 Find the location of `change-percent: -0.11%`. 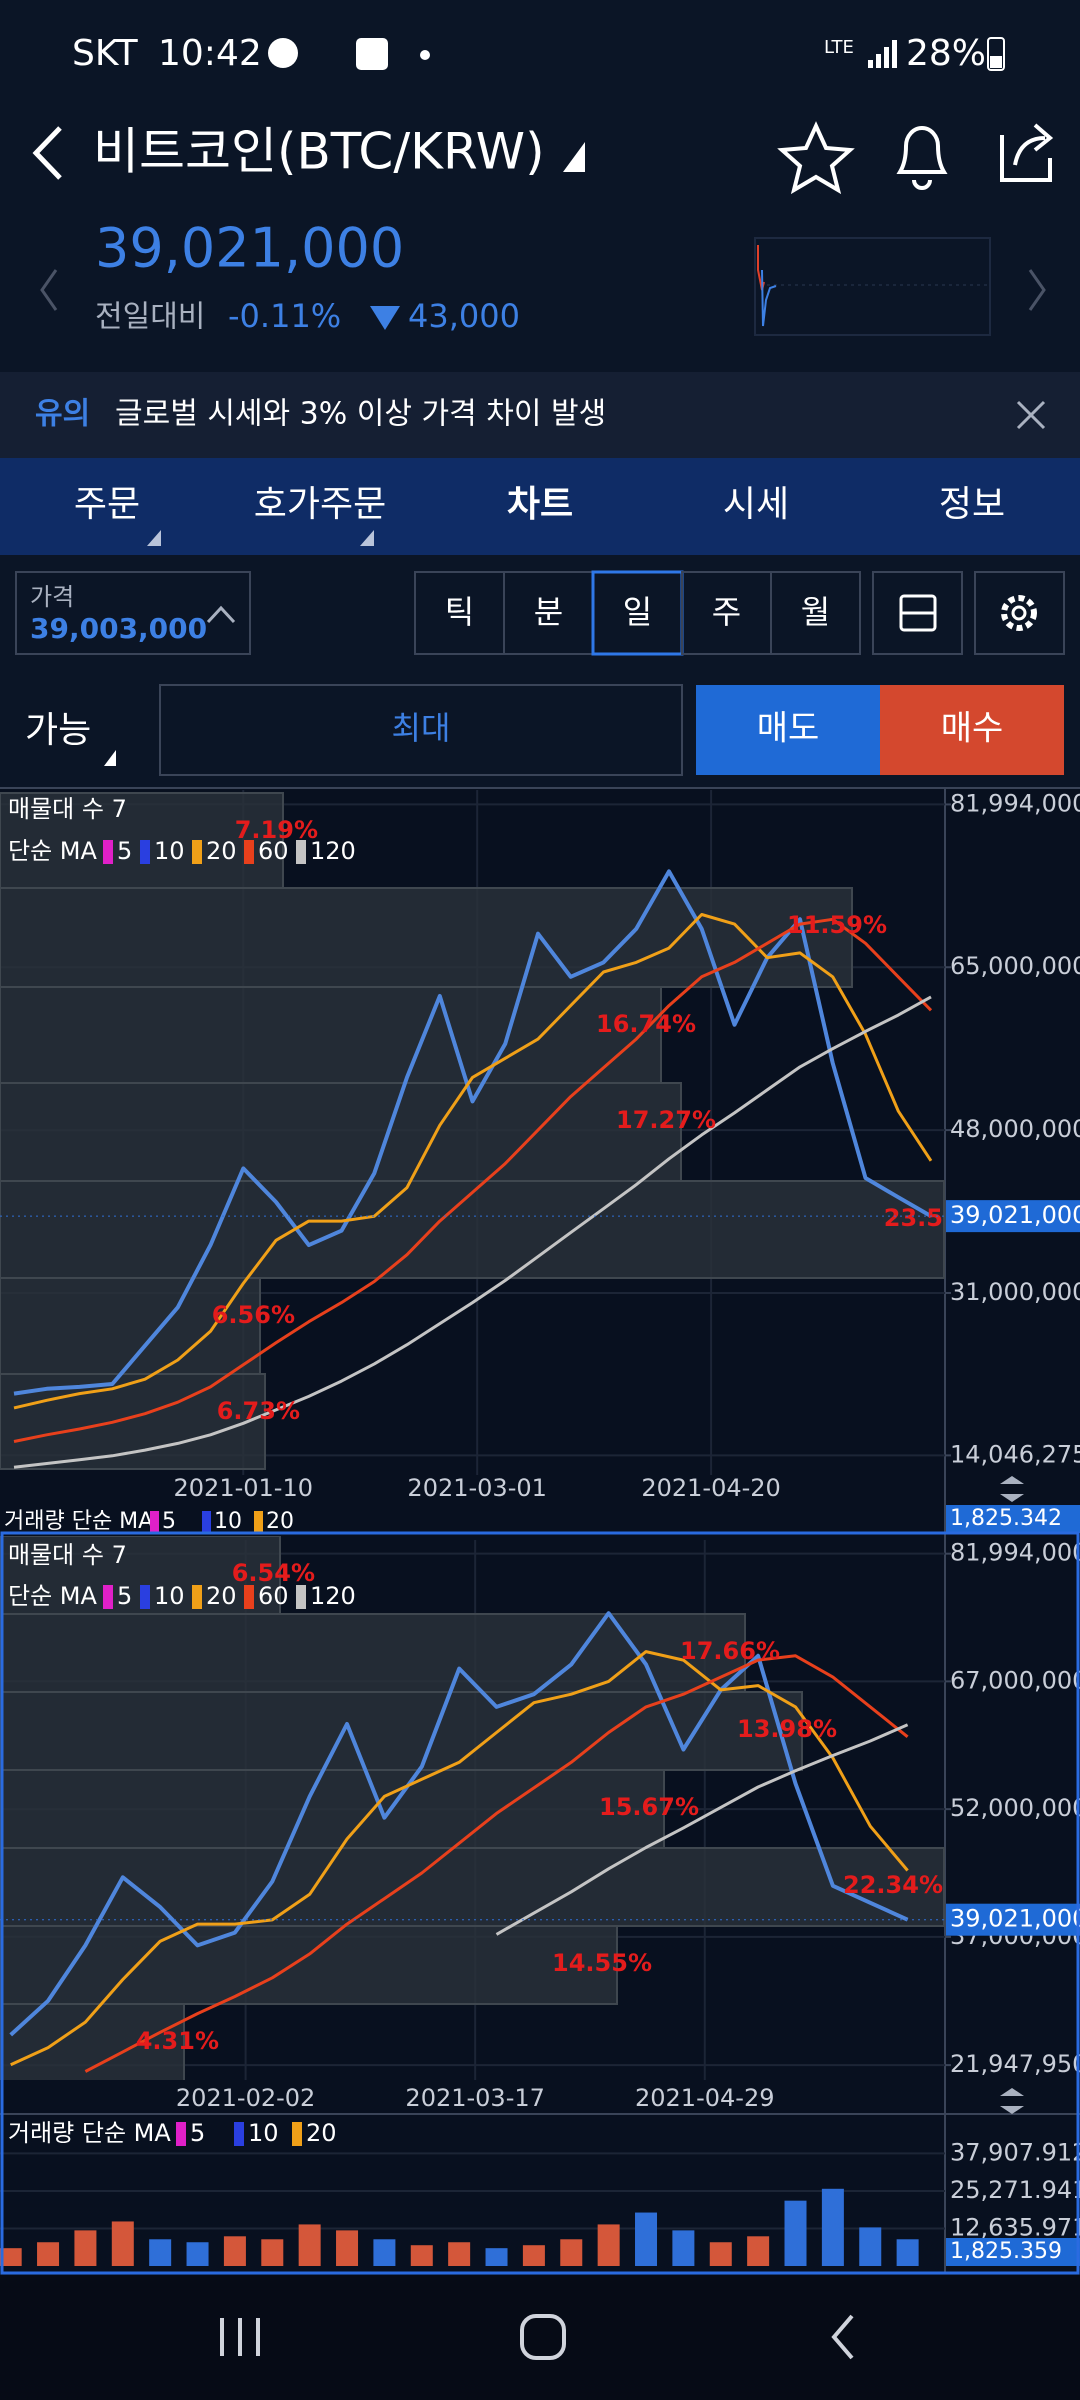

change-percent: -0.11% is located at coordinates (284, 316).